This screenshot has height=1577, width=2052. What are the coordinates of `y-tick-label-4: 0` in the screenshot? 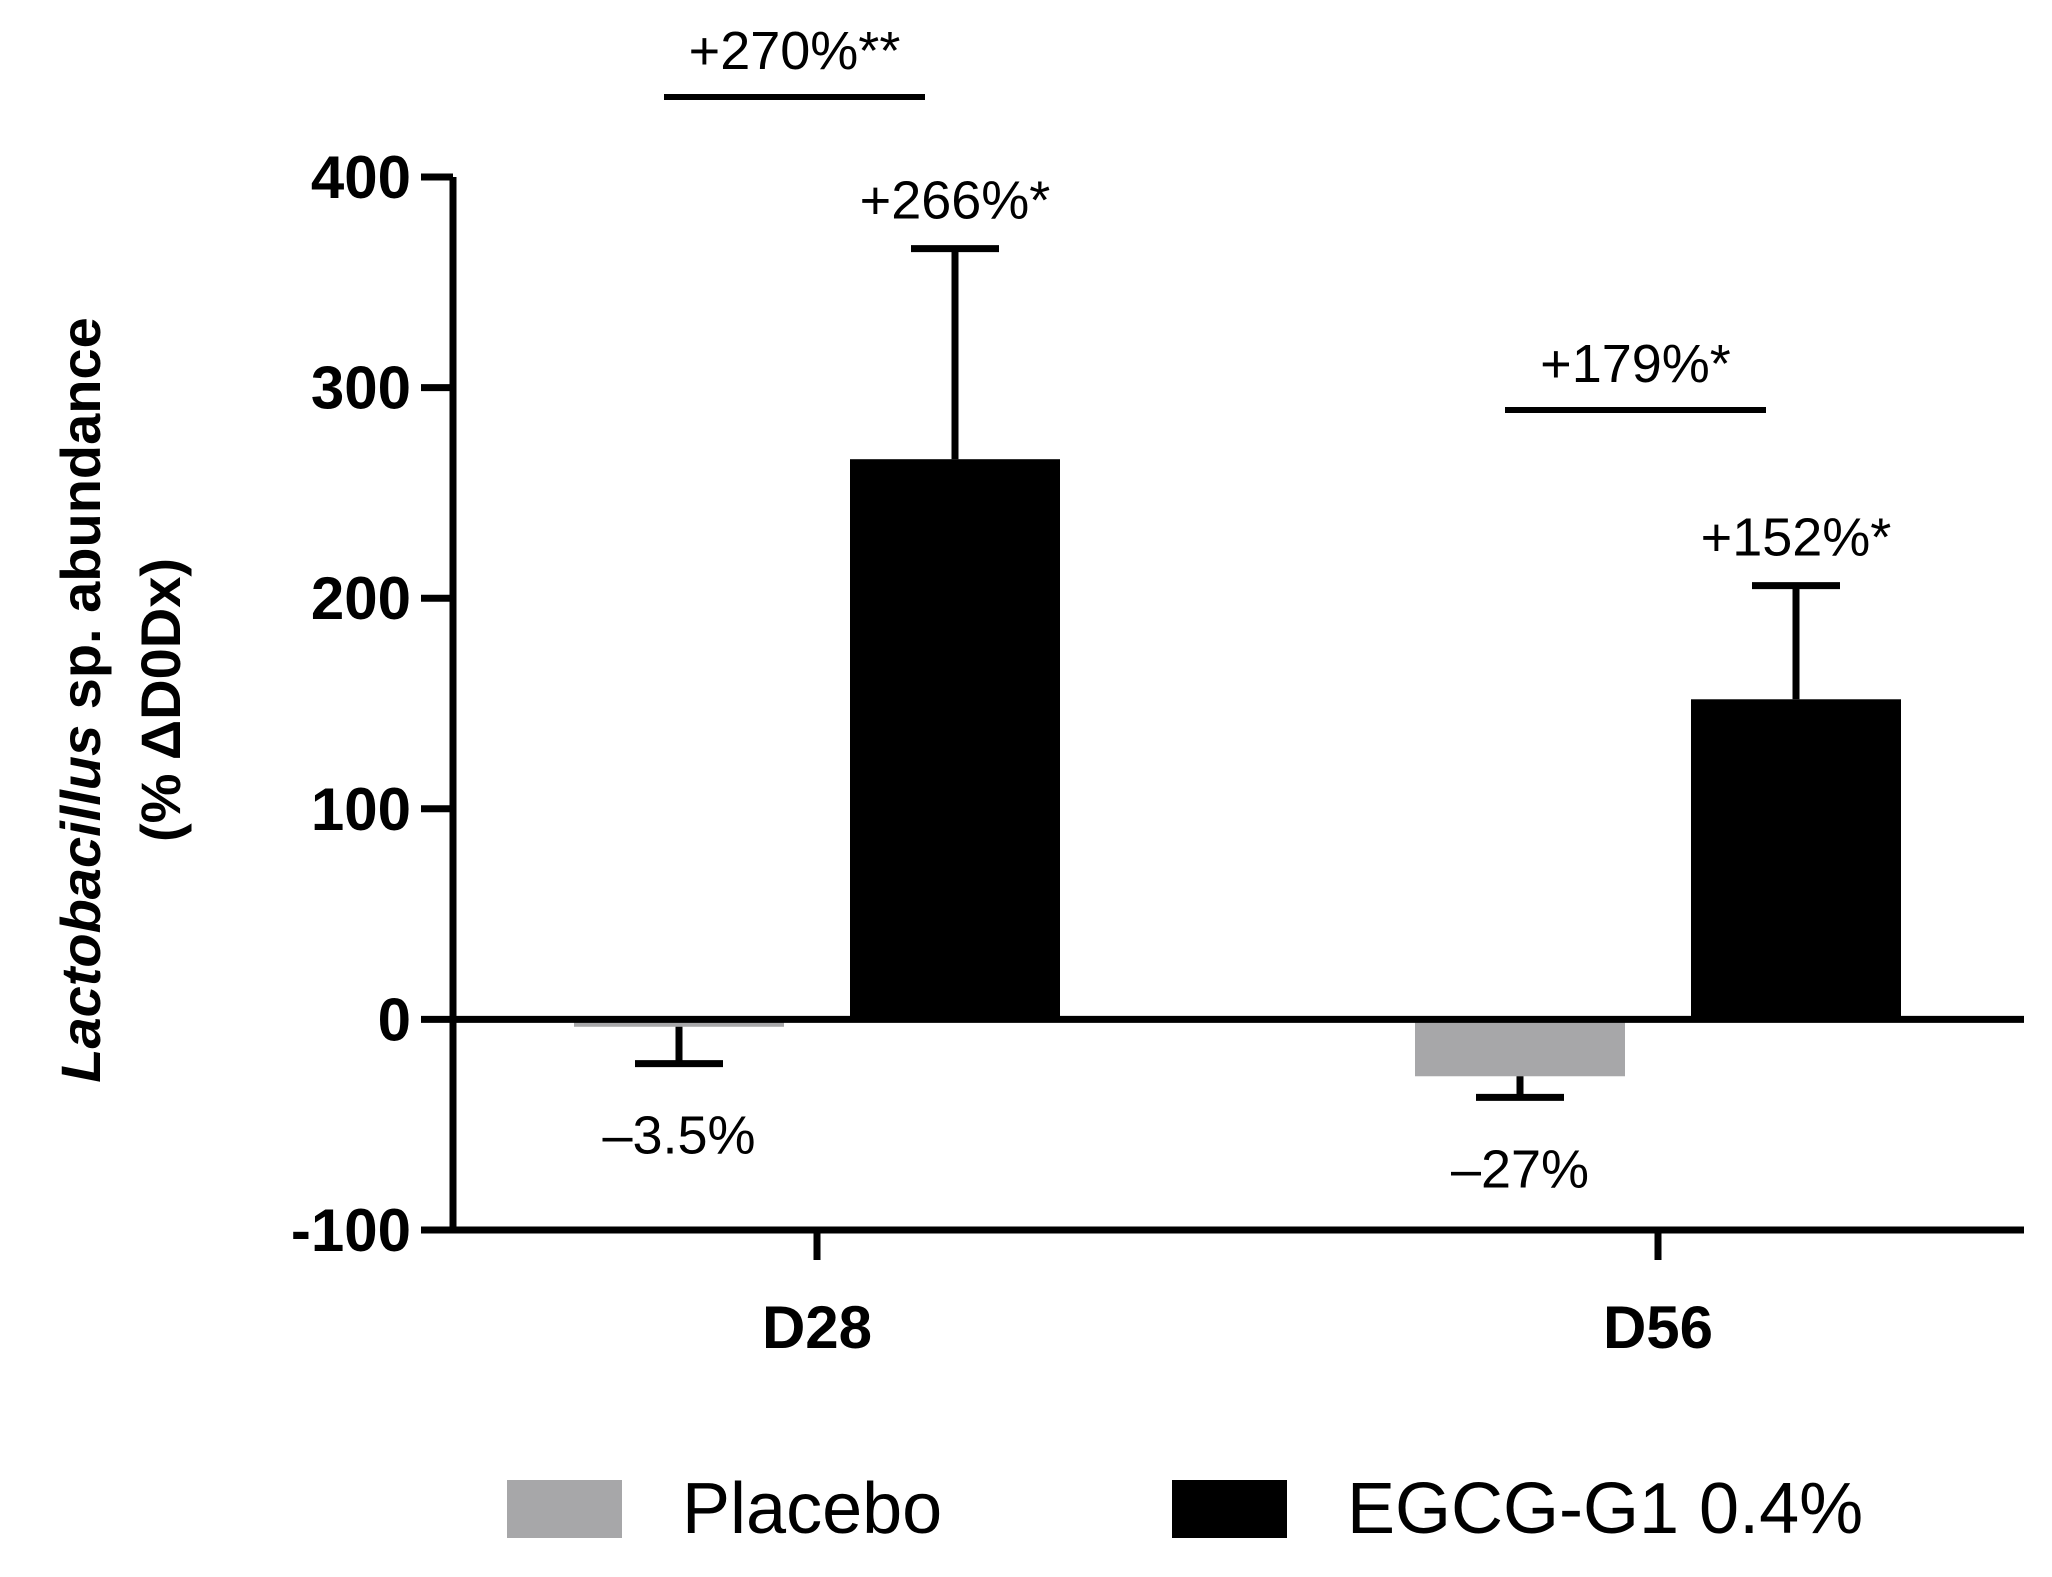 It's located at (394, 1019).